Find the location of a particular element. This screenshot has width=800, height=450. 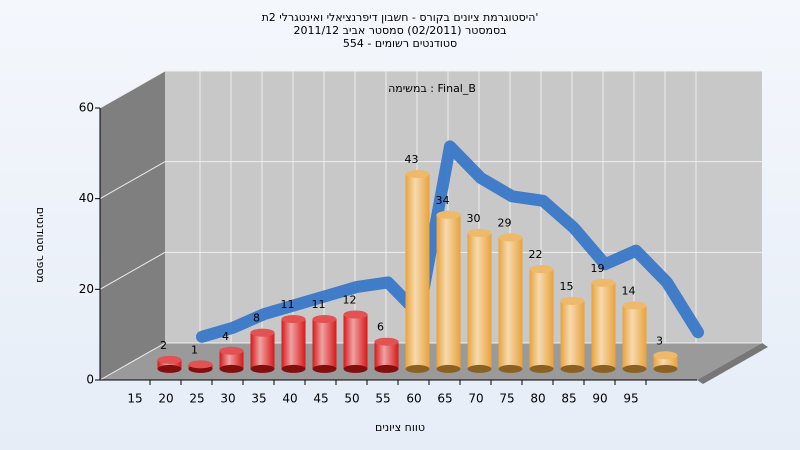

value-label: 43 is located at coordinates (412, 159).